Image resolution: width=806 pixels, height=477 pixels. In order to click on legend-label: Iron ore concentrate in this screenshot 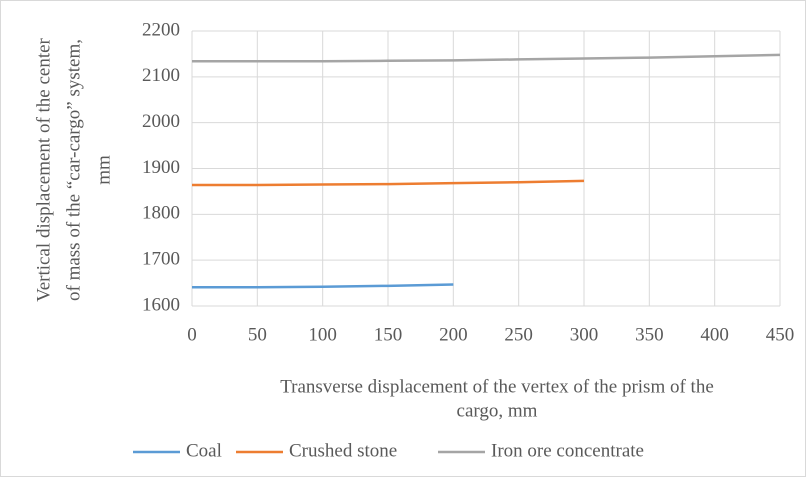, I will do `click(567, 450)`.